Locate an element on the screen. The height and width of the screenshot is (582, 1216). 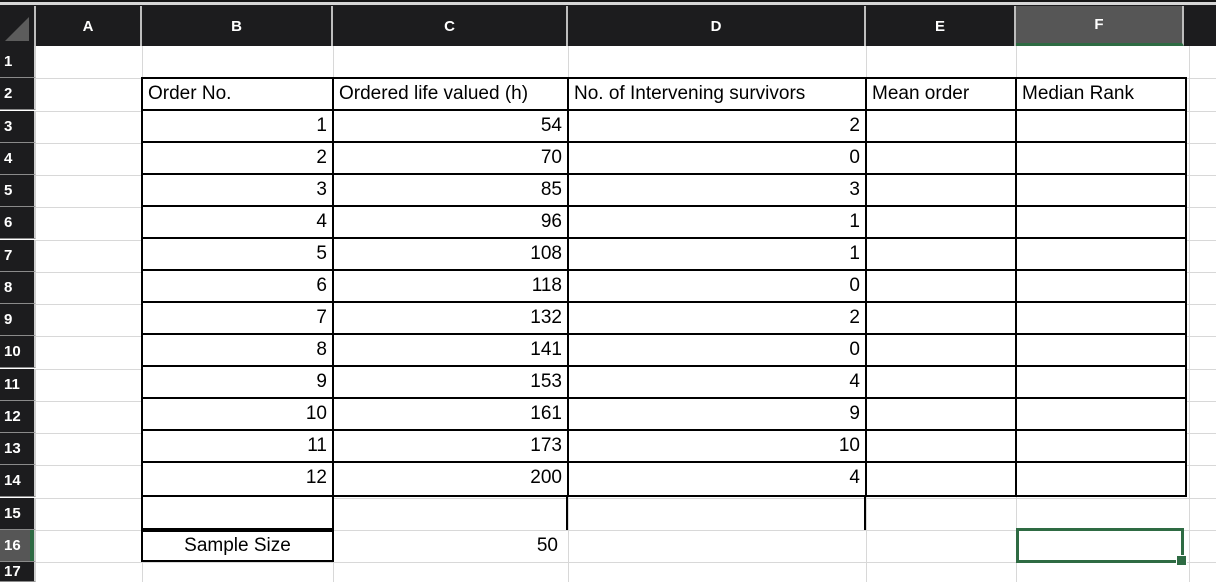
column-header-partial is located at coordinates (1200, 26).